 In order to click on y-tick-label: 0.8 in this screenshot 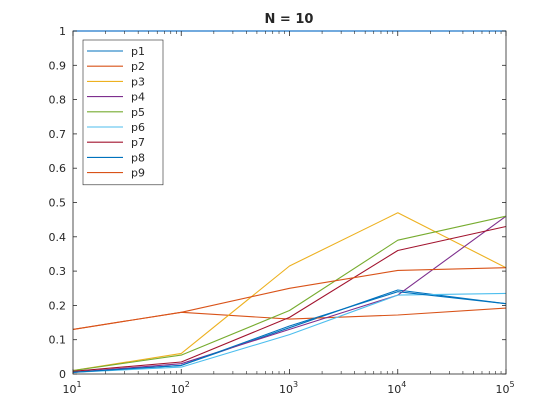, I will do `click(58, 100)`.